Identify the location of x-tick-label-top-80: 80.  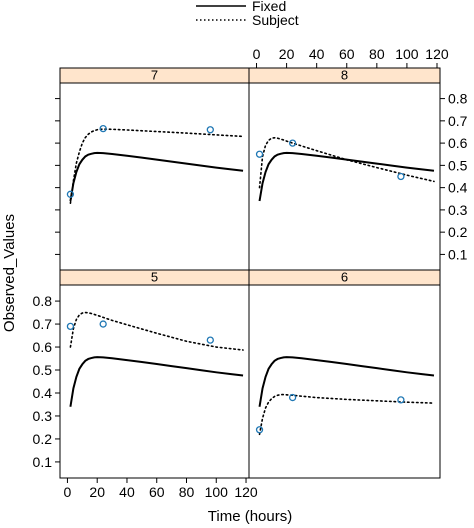
(377, 54).